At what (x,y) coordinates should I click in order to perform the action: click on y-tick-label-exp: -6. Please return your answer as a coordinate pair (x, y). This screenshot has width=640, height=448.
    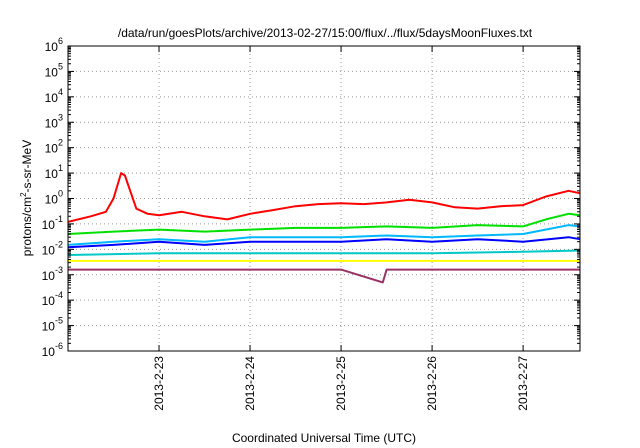
    Looking at the image, I should click on (59, 346).